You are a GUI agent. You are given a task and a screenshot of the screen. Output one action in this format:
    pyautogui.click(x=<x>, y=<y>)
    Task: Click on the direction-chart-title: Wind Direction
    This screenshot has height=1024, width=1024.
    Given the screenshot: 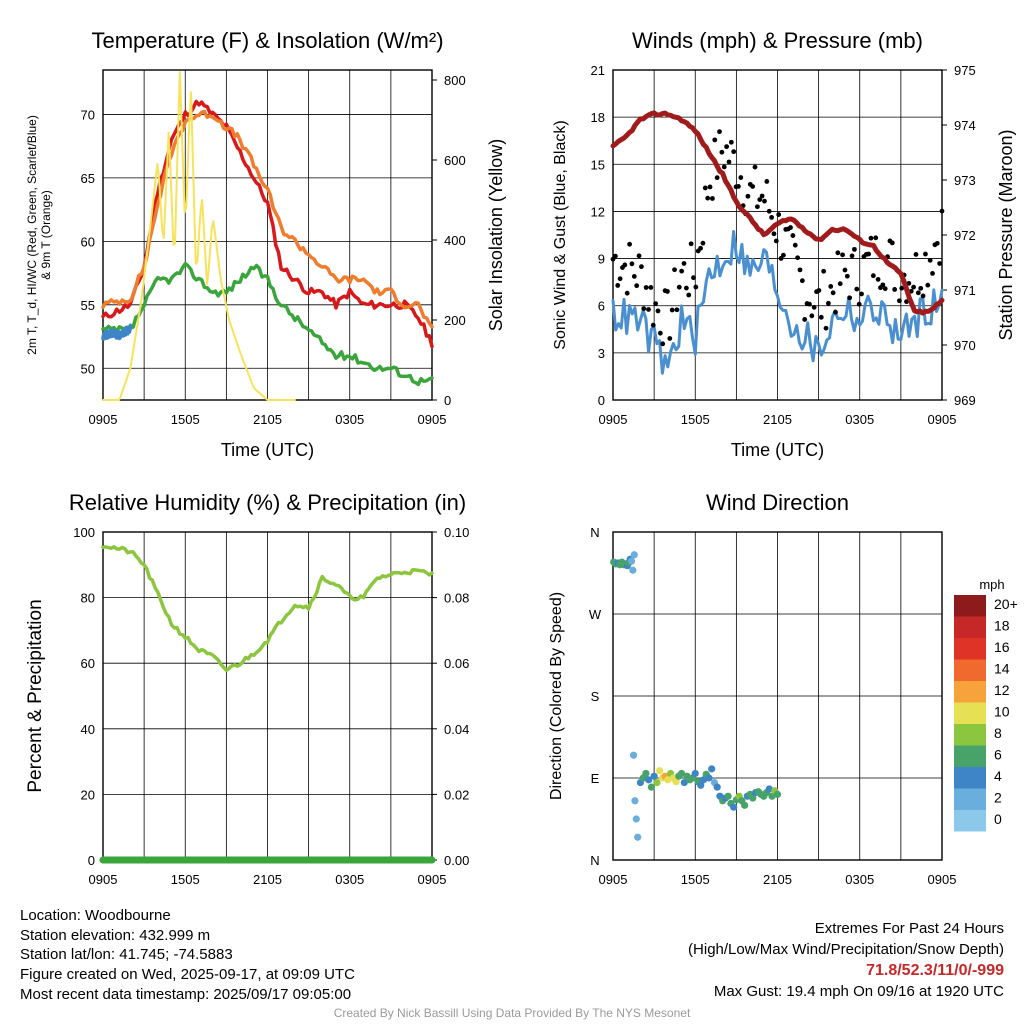 What is the action you would take?
    pyautogui.click(x=777, y=502)
    